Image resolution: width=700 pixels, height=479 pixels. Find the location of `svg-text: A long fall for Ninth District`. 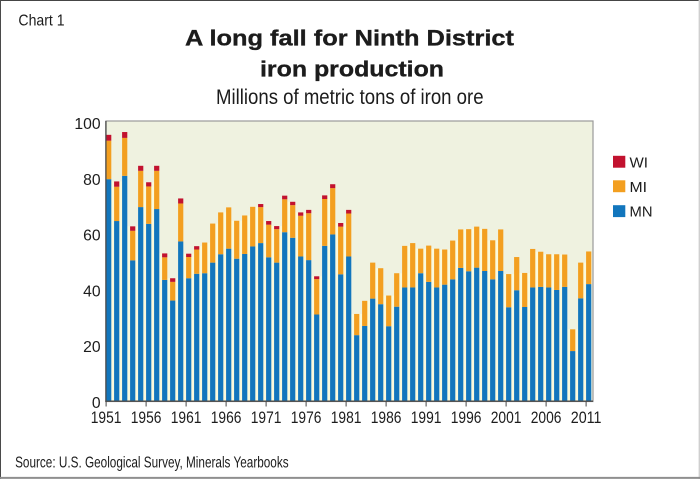

svg-text: A long fall for Ninth District is located at coordinates (350, 38).